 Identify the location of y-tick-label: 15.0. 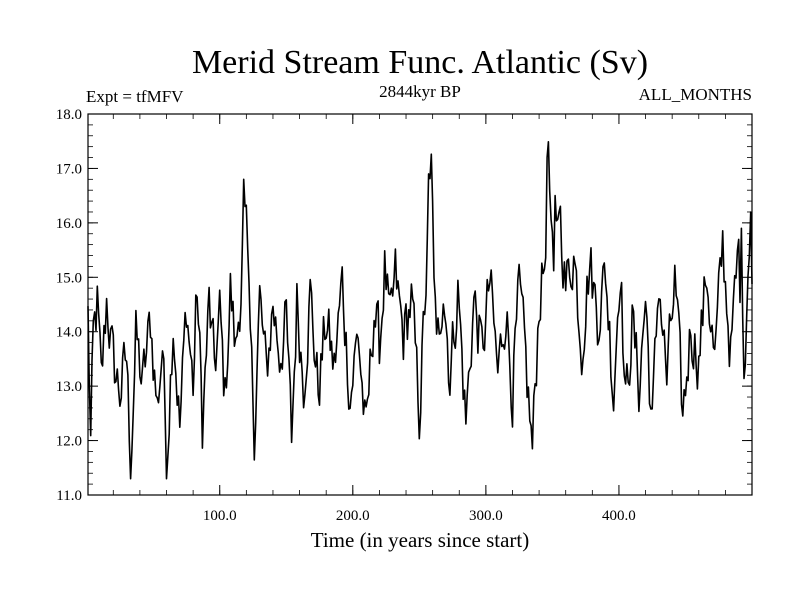
(69, 278).